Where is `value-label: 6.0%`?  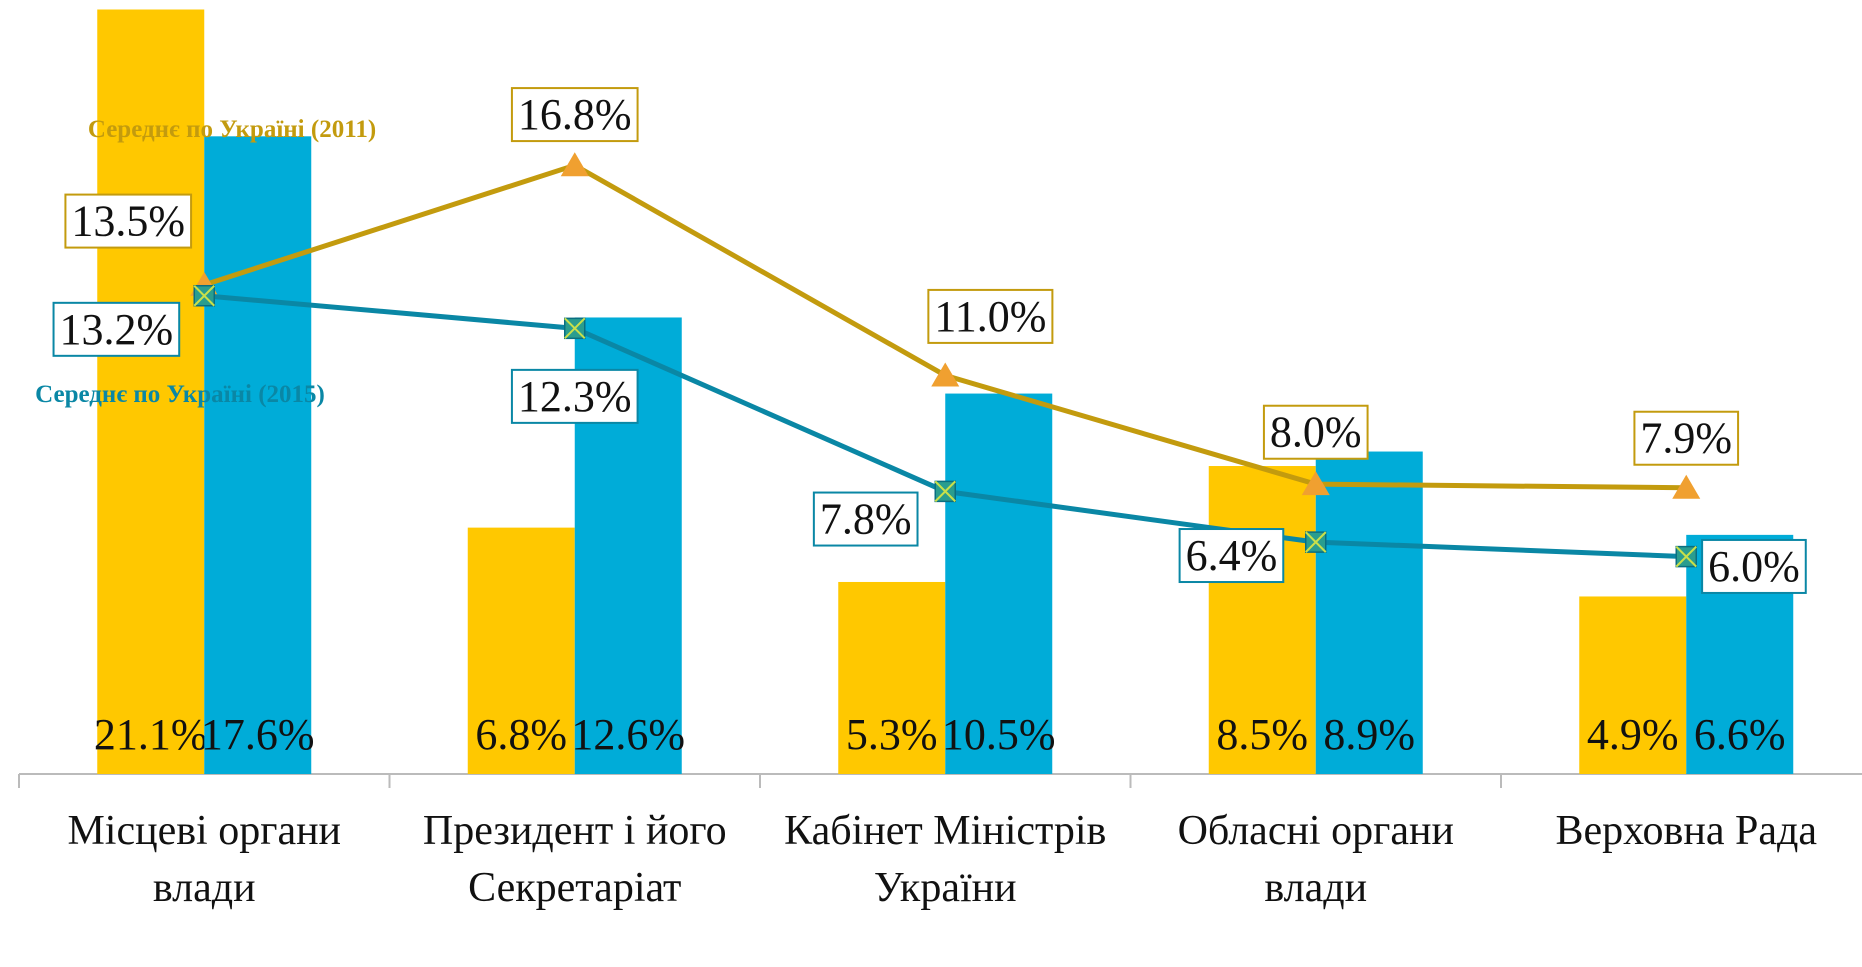
value-label: 6.0% is located at coordinates (1754, 566).